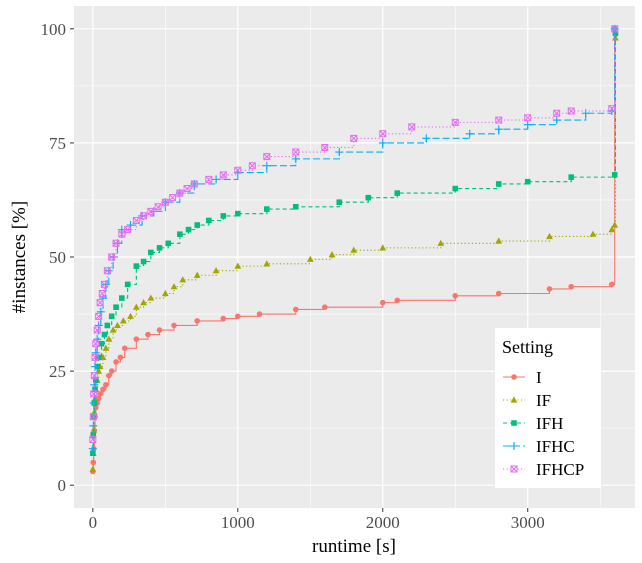  I want to click on legend-items: I IF IFH IFHC IFHCP, so click(543, 423).